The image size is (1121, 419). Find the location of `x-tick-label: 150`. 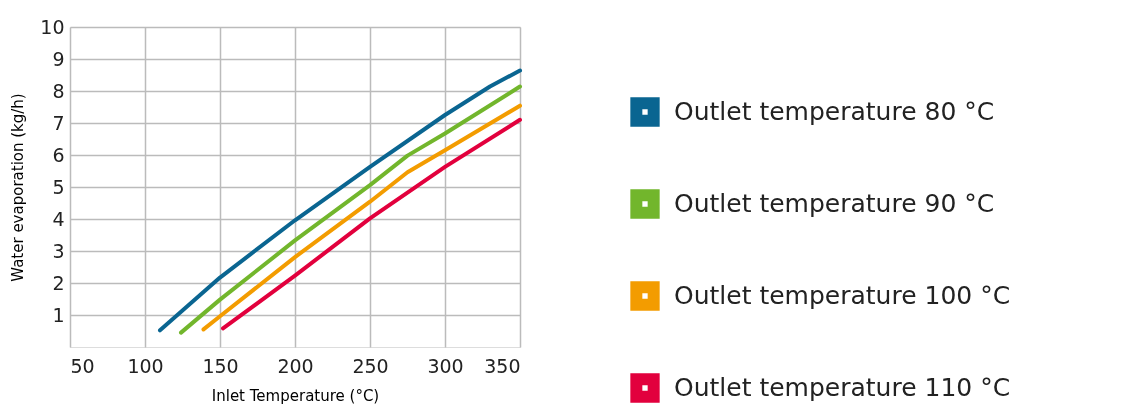

x-tick-label: 150 is located at coordinates (220, 365).